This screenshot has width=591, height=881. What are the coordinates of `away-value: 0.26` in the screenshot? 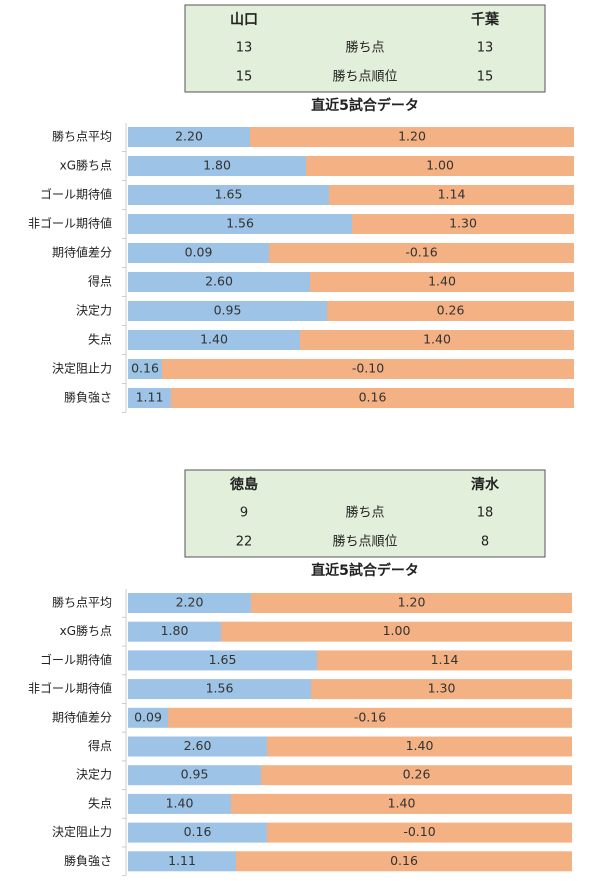 It's located at (451, 310).